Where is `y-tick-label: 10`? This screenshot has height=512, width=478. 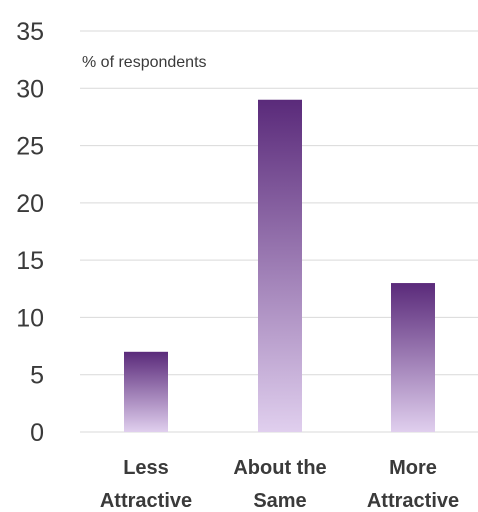
y-tick-label: 10 is located at coordinates (30, 318).